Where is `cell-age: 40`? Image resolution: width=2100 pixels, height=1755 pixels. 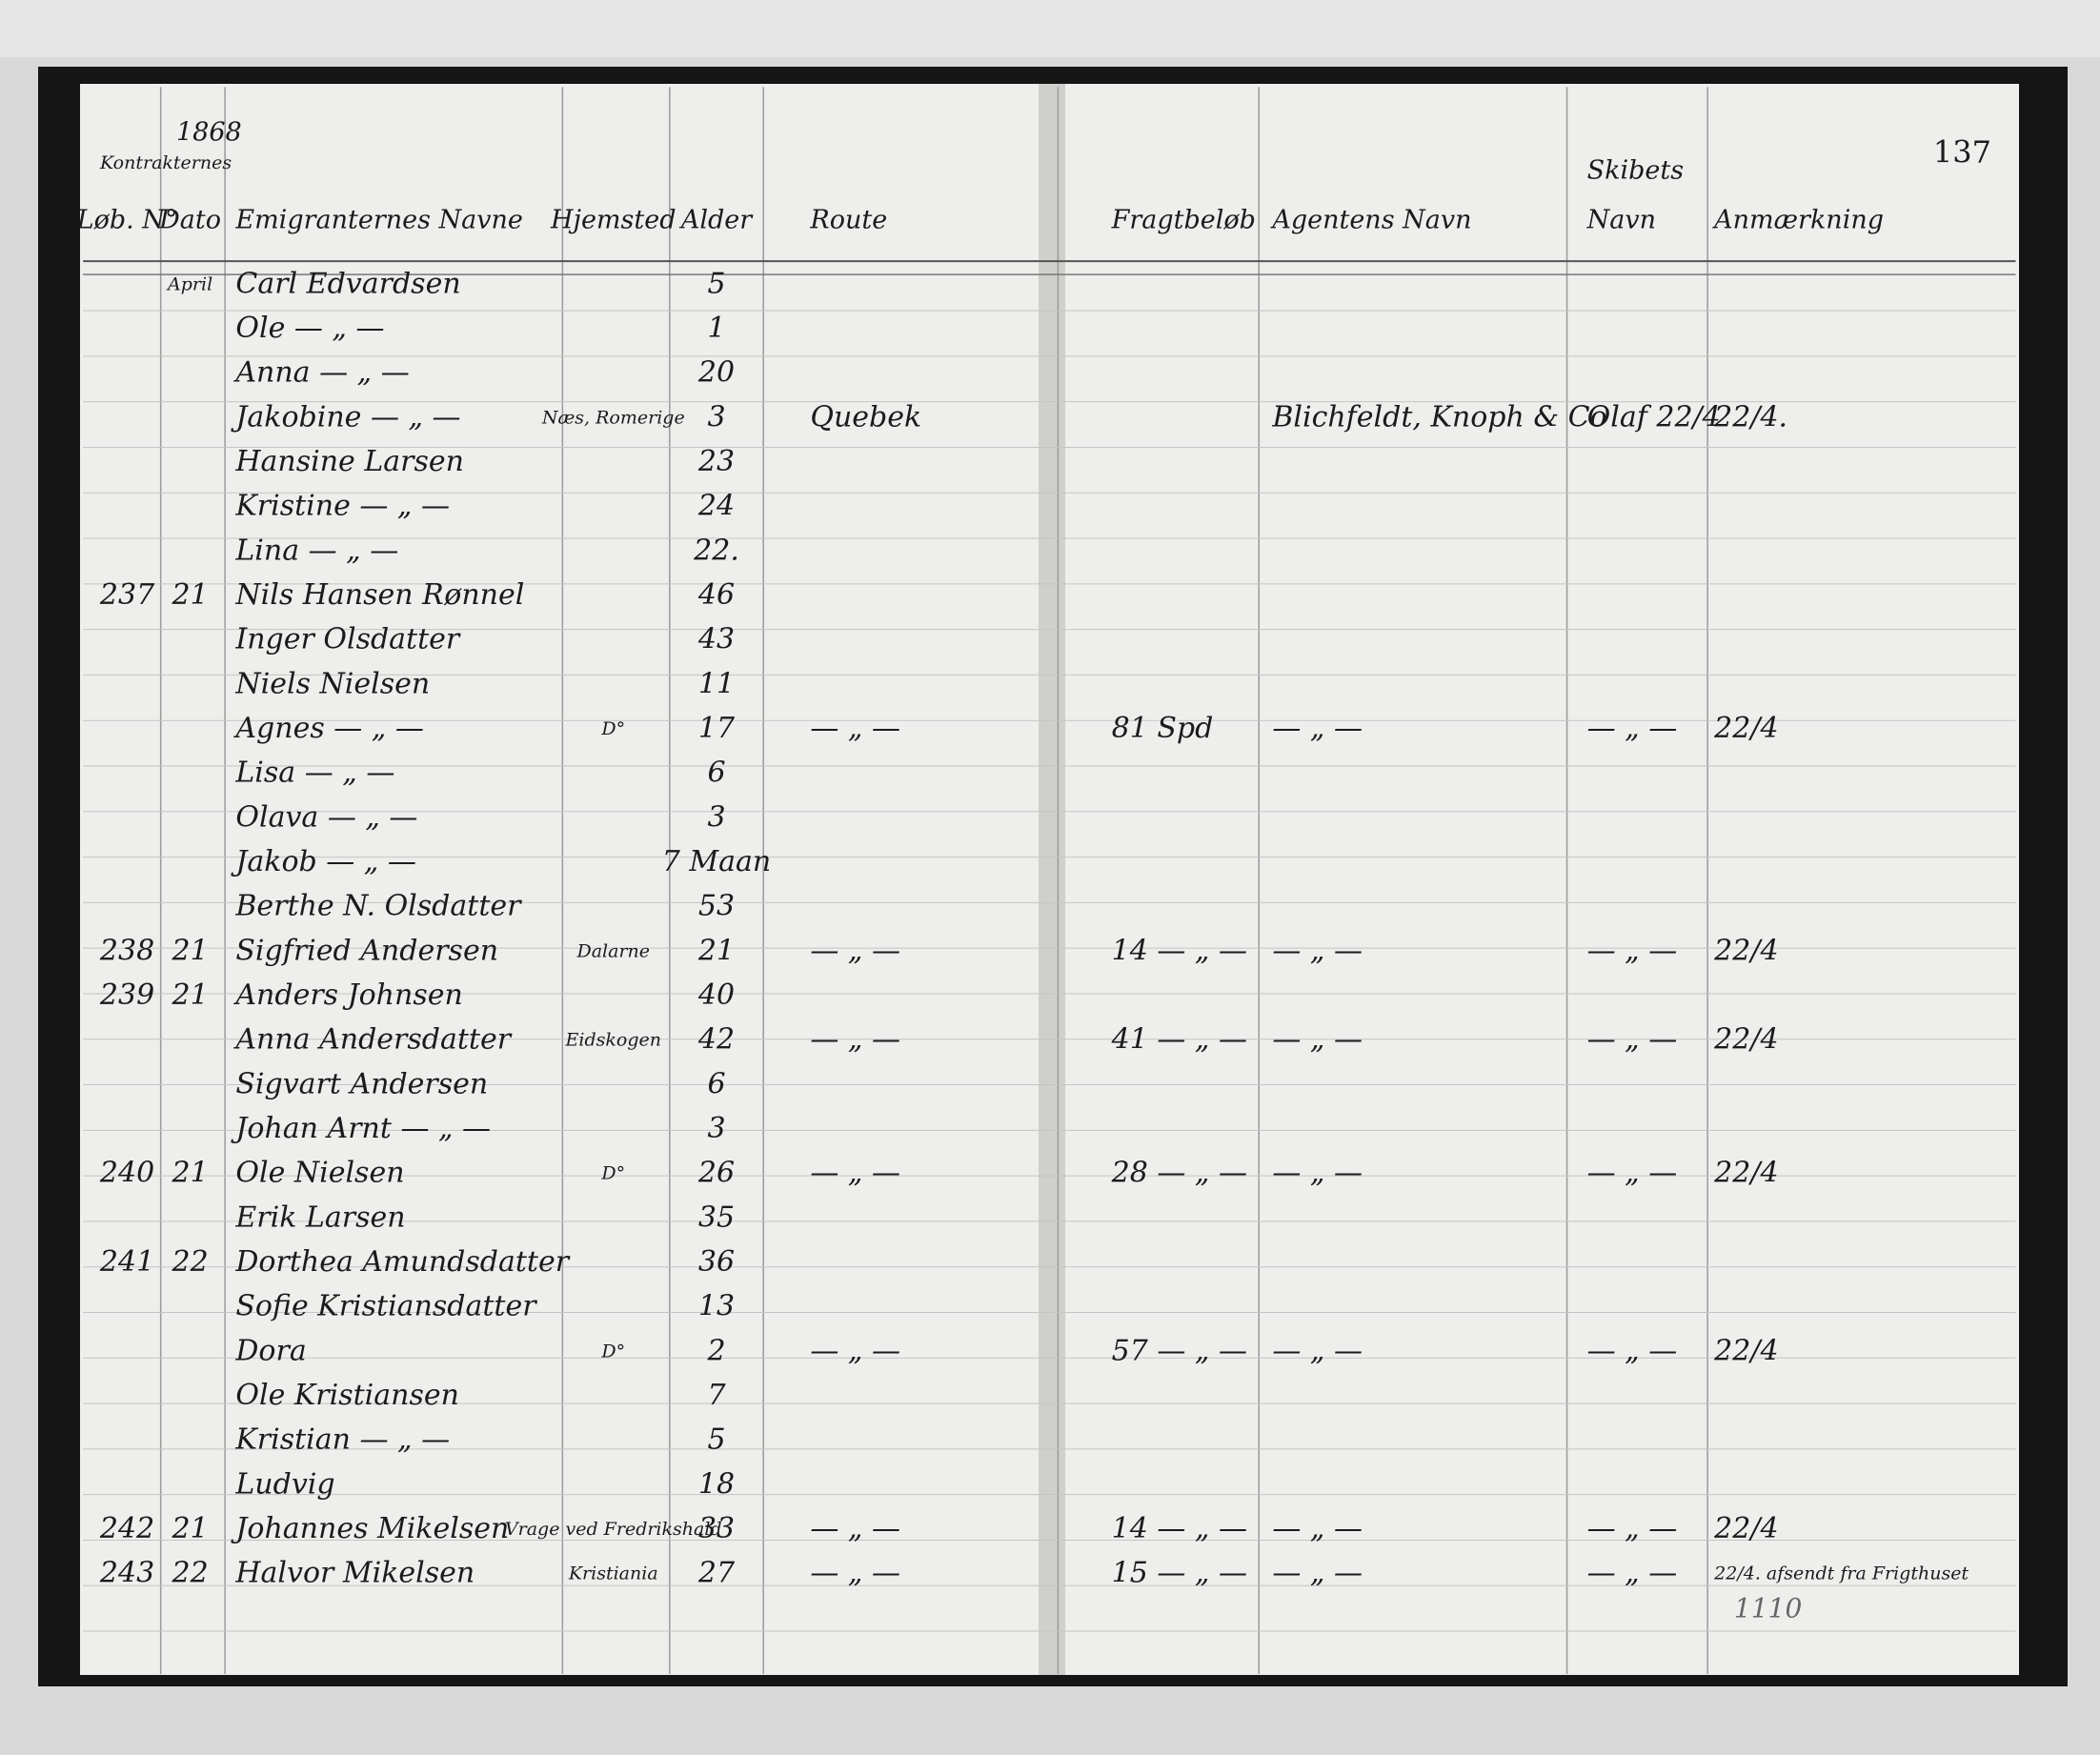 cell-age: 40 is located at coordinates (716, 995).